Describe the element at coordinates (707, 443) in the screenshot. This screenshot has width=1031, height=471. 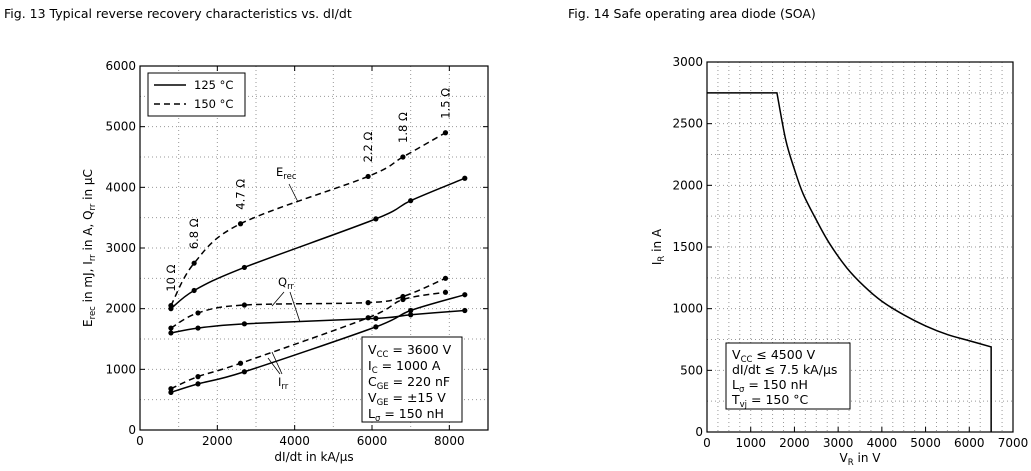
I see `fig14-xtick-label: 0` at that location.